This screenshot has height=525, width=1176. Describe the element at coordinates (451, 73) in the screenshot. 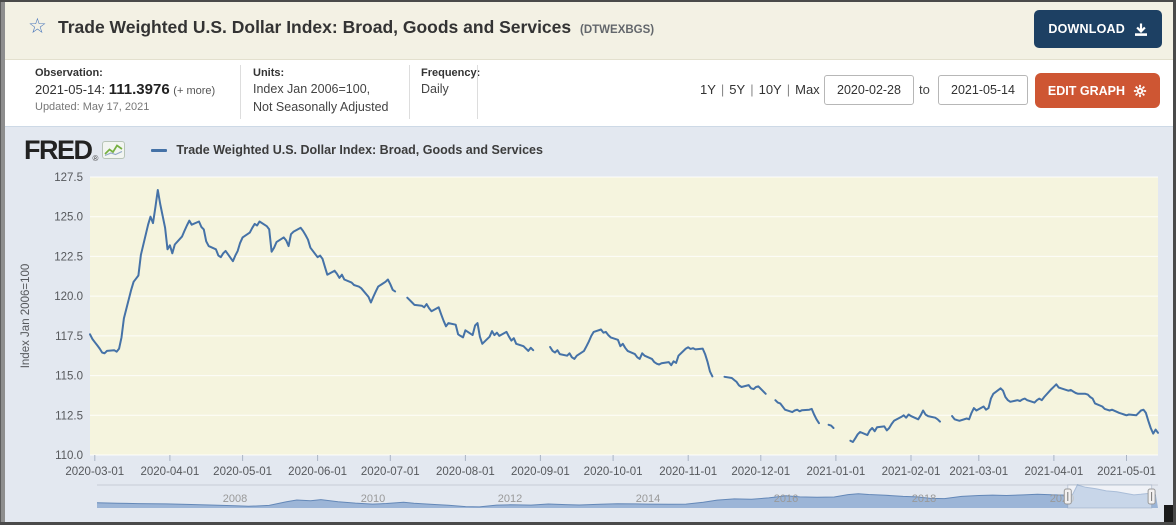

I see `frequency-label: Frequency:` at that location.